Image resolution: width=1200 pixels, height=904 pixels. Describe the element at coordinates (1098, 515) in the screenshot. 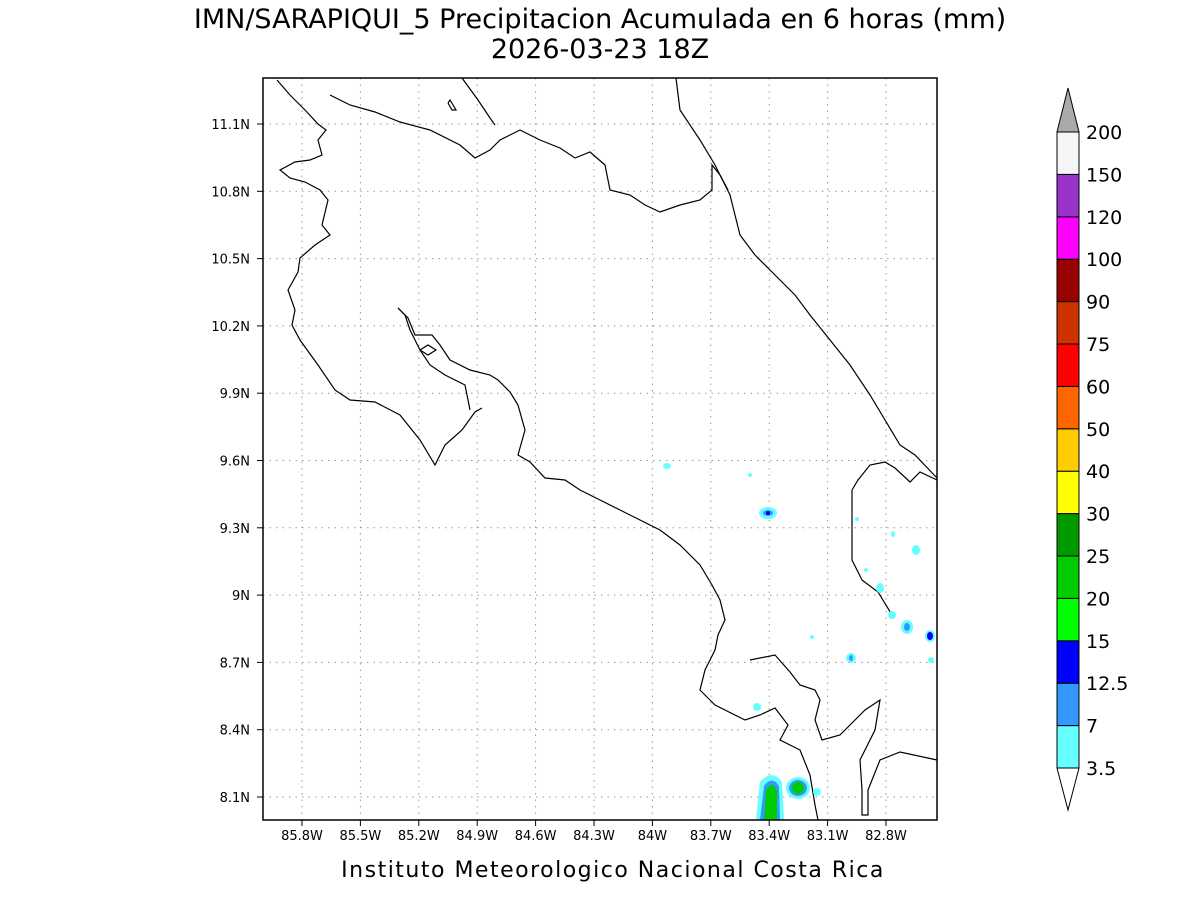

I see `colorbar-label: 30` at that location.